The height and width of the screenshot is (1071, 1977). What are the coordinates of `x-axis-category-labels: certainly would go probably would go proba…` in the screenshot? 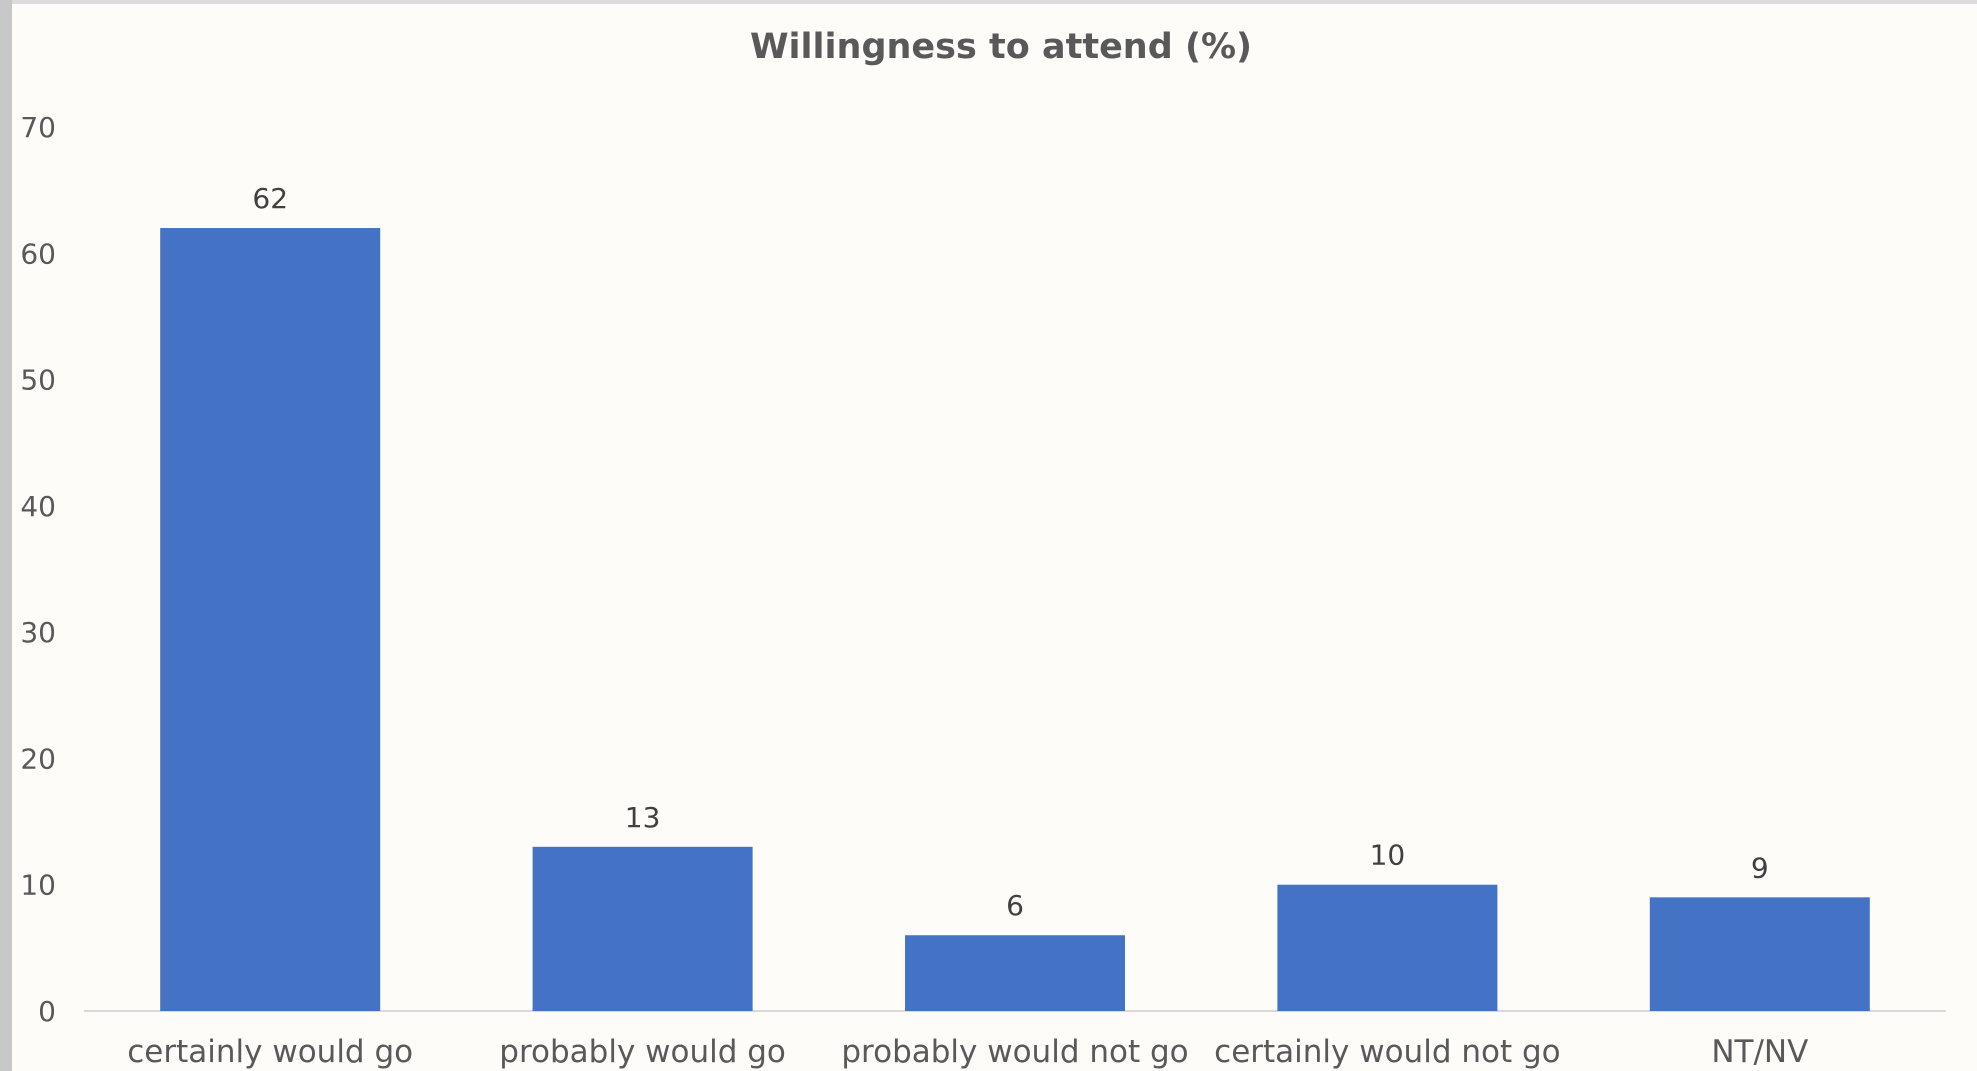 It's located at (967, 1052).